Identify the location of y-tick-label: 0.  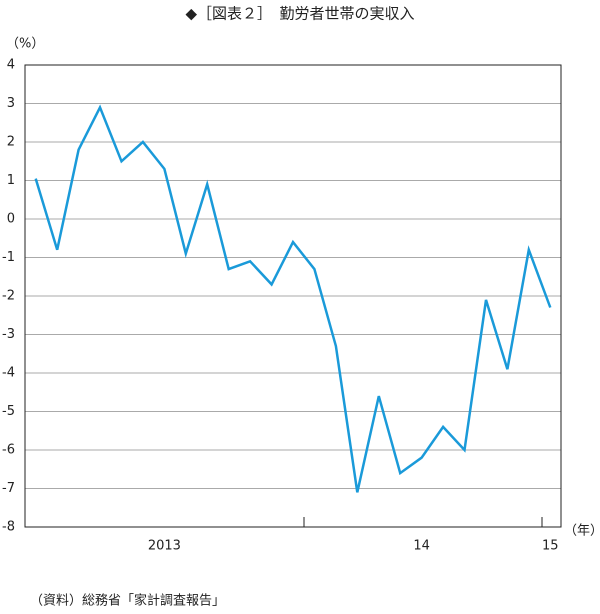
(11, 219).